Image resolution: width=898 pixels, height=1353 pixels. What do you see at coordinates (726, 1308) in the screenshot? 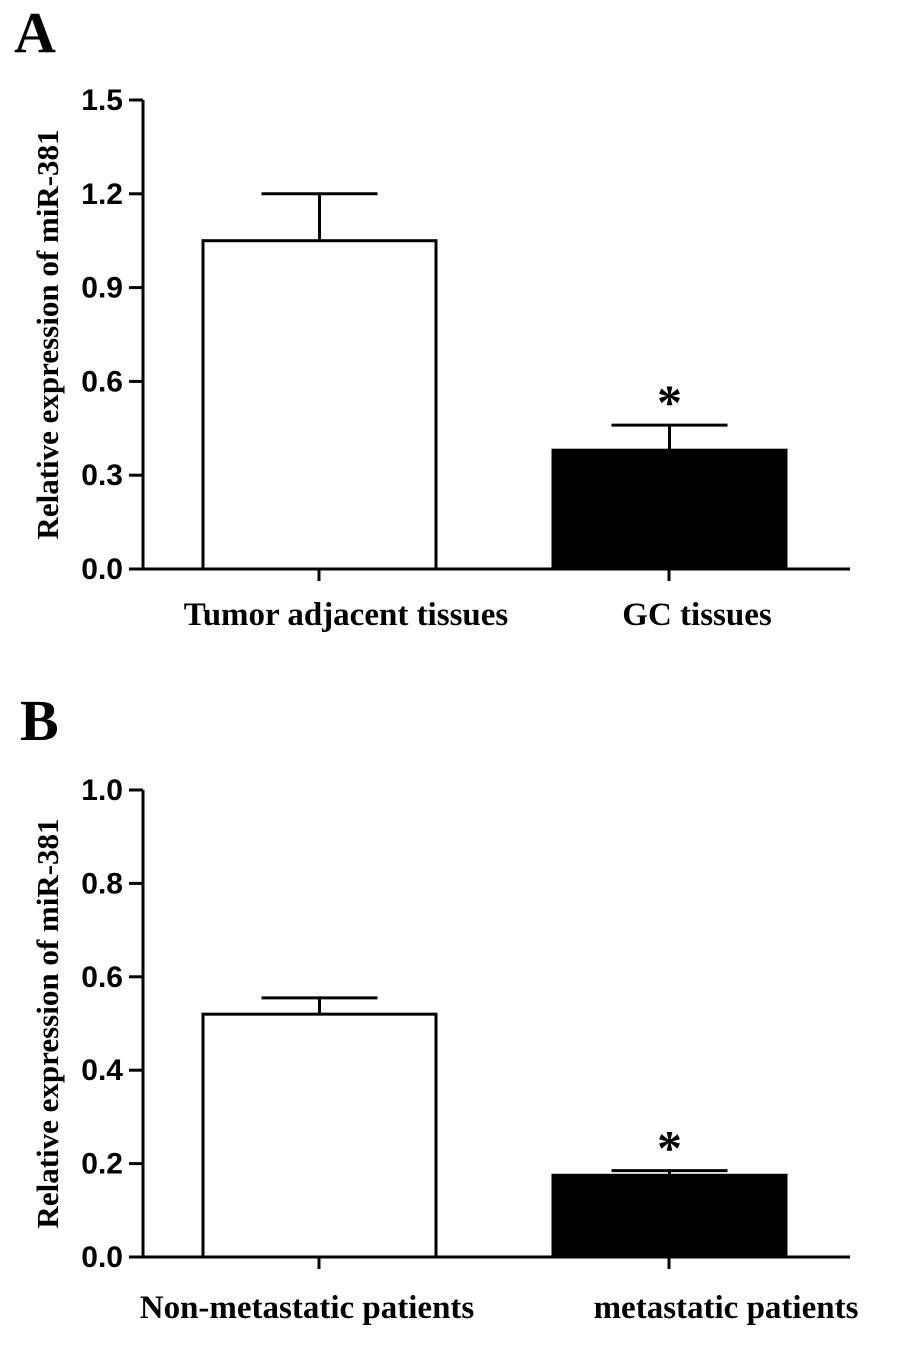
I see `x-tick-label: metastatic patients` at bounding box center [726, 1308].